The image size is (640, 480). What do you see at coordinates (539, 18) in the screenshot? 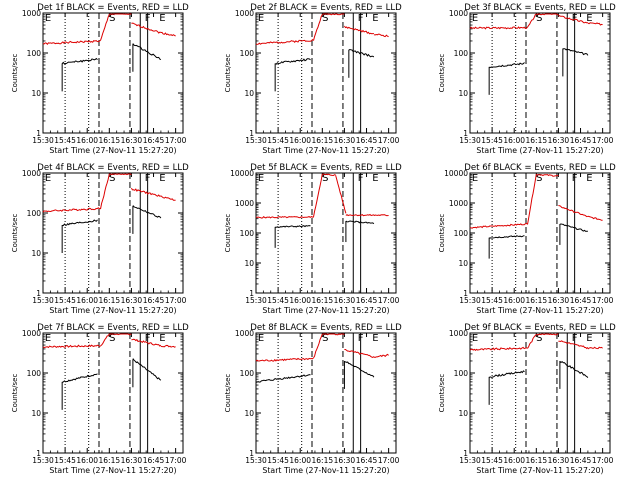
I see `event-marker-S: S` at bounding box center [539, 18].